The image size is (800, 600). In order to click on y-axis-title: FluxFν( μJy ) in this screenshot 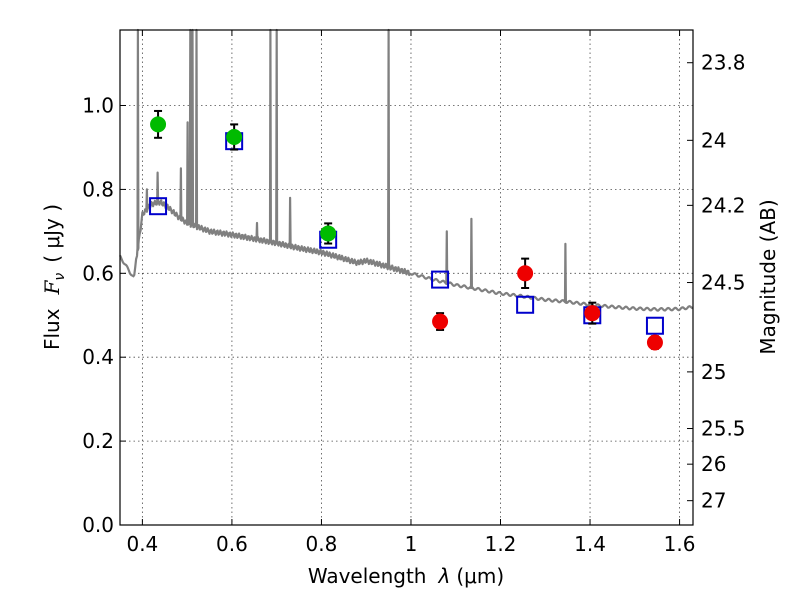, I will do `click(54, 277)`.